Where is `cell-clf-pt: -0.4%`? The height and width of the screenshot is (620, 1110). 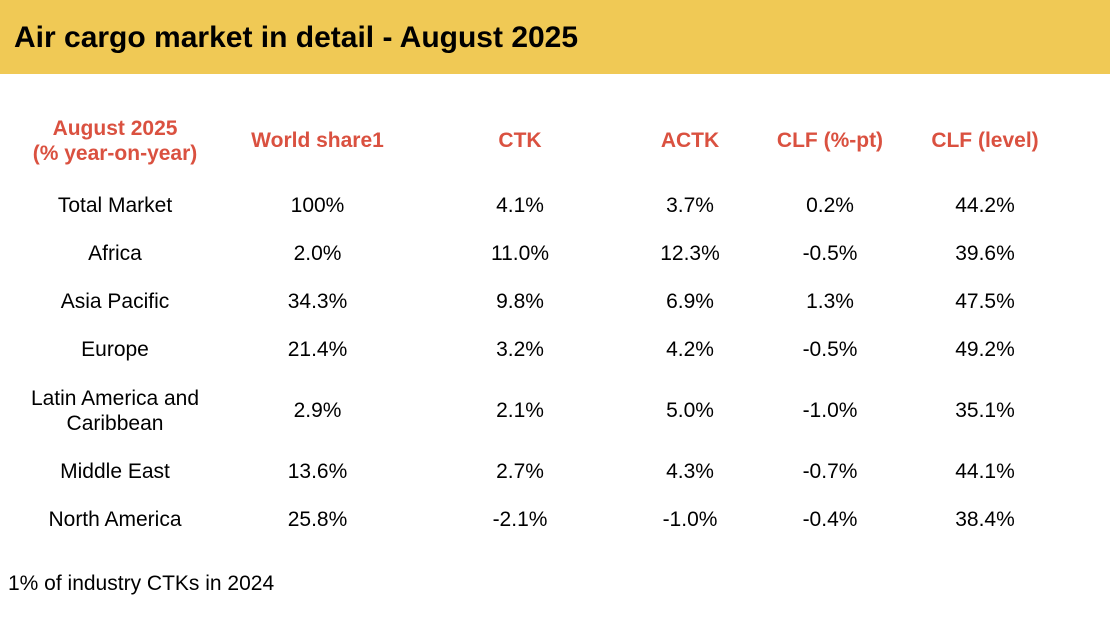 cell-clf-pt: -0.4% is located at coordinates (830, 520).